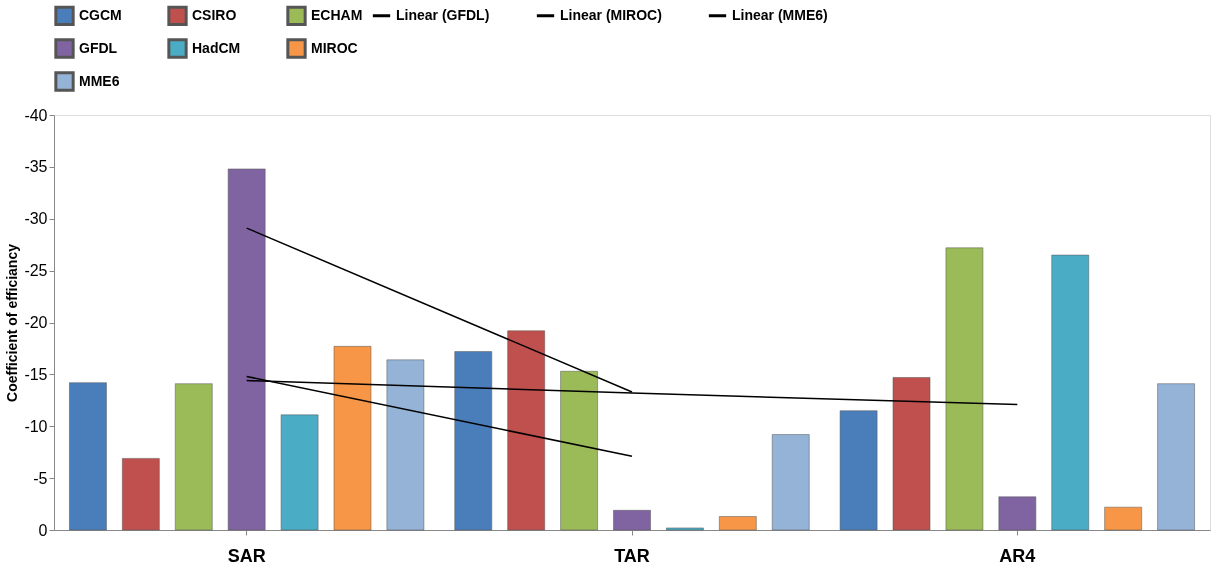 The image size is (1221, 579). Describe the element at coordinates (36, 271) in the screenshot. I see `y-tick-label: -25` at that location.